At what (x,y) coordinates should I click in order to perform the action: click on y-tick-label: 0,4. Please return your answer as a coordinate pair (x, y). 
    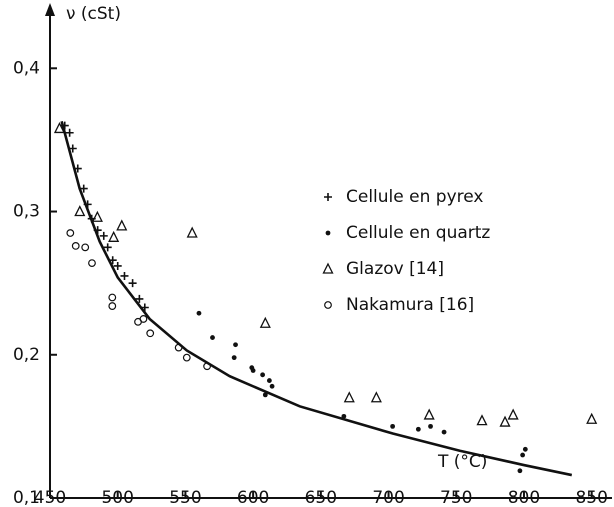
    Looking at the image, I should click on (26, 68).